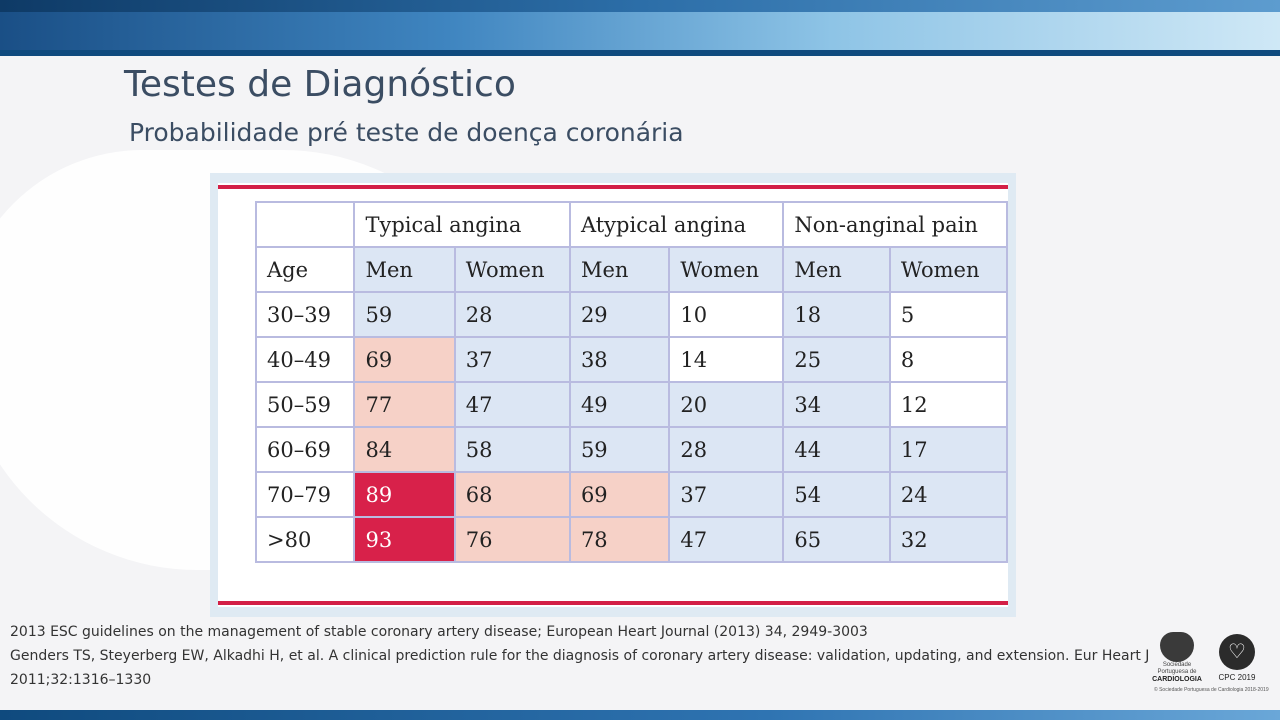 Image resolution: width=1280 pixels, height=720 pixels. What do you see at coordinates (640, 715) in the screenshot?
I see `footer-banner` at bounding box center [640, 715].